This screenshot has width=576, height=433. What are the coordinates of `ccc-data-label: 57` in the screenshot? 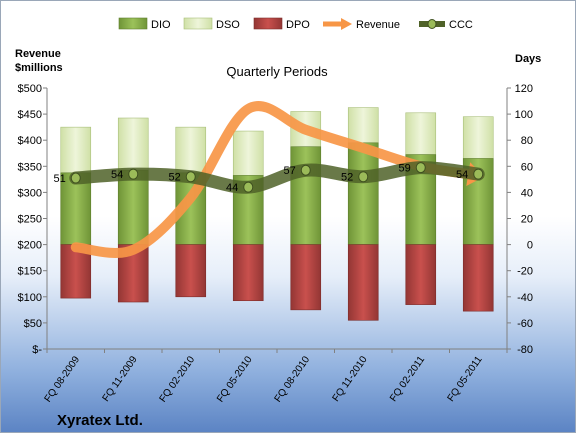 It's located at (290, 171).